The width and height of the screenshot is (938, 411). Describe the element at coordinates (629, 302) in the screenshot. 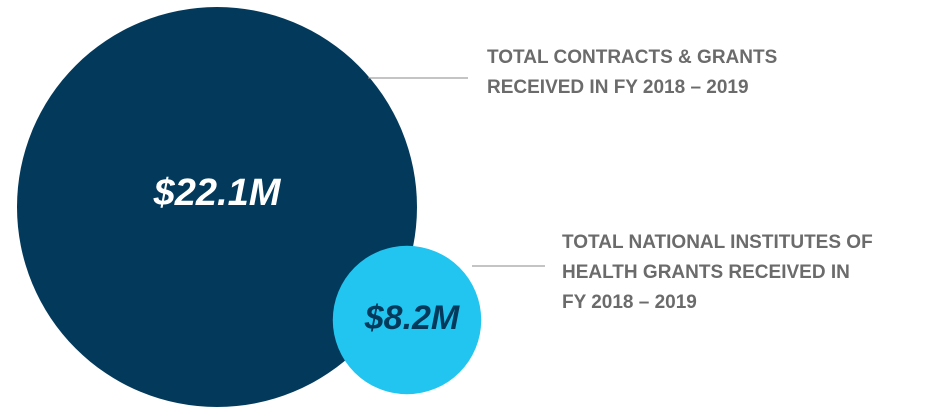

I see `category-label: FY 2018 – 2019` at that location.